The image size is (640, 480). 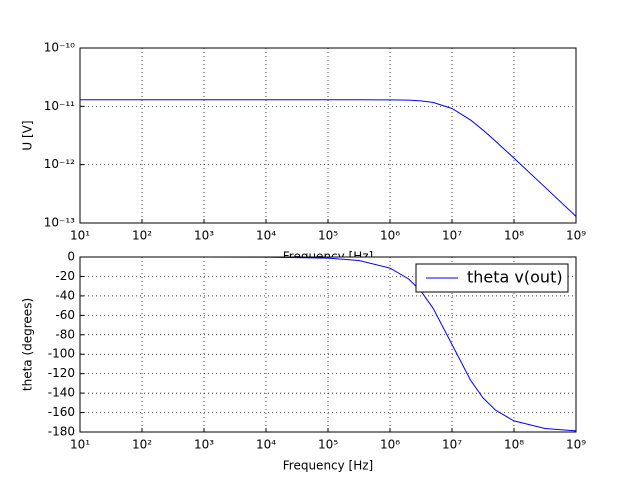 What do you see at coordinates (61, 373) in the screenshot?
I see `y-tick-label: -120` at bounding box center [61, 373].